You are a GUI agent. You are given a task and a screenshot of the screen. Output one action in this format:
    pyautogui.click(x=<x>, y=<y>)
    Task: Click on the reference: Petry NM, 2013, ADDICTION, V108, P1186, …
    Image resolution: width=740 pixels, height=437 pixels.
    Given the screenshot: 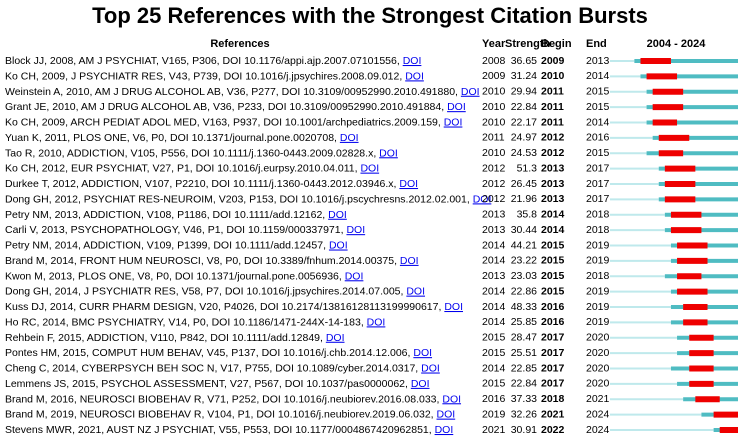 What is the action you would take?
    pyautogui.click(x=176, y=215)
    